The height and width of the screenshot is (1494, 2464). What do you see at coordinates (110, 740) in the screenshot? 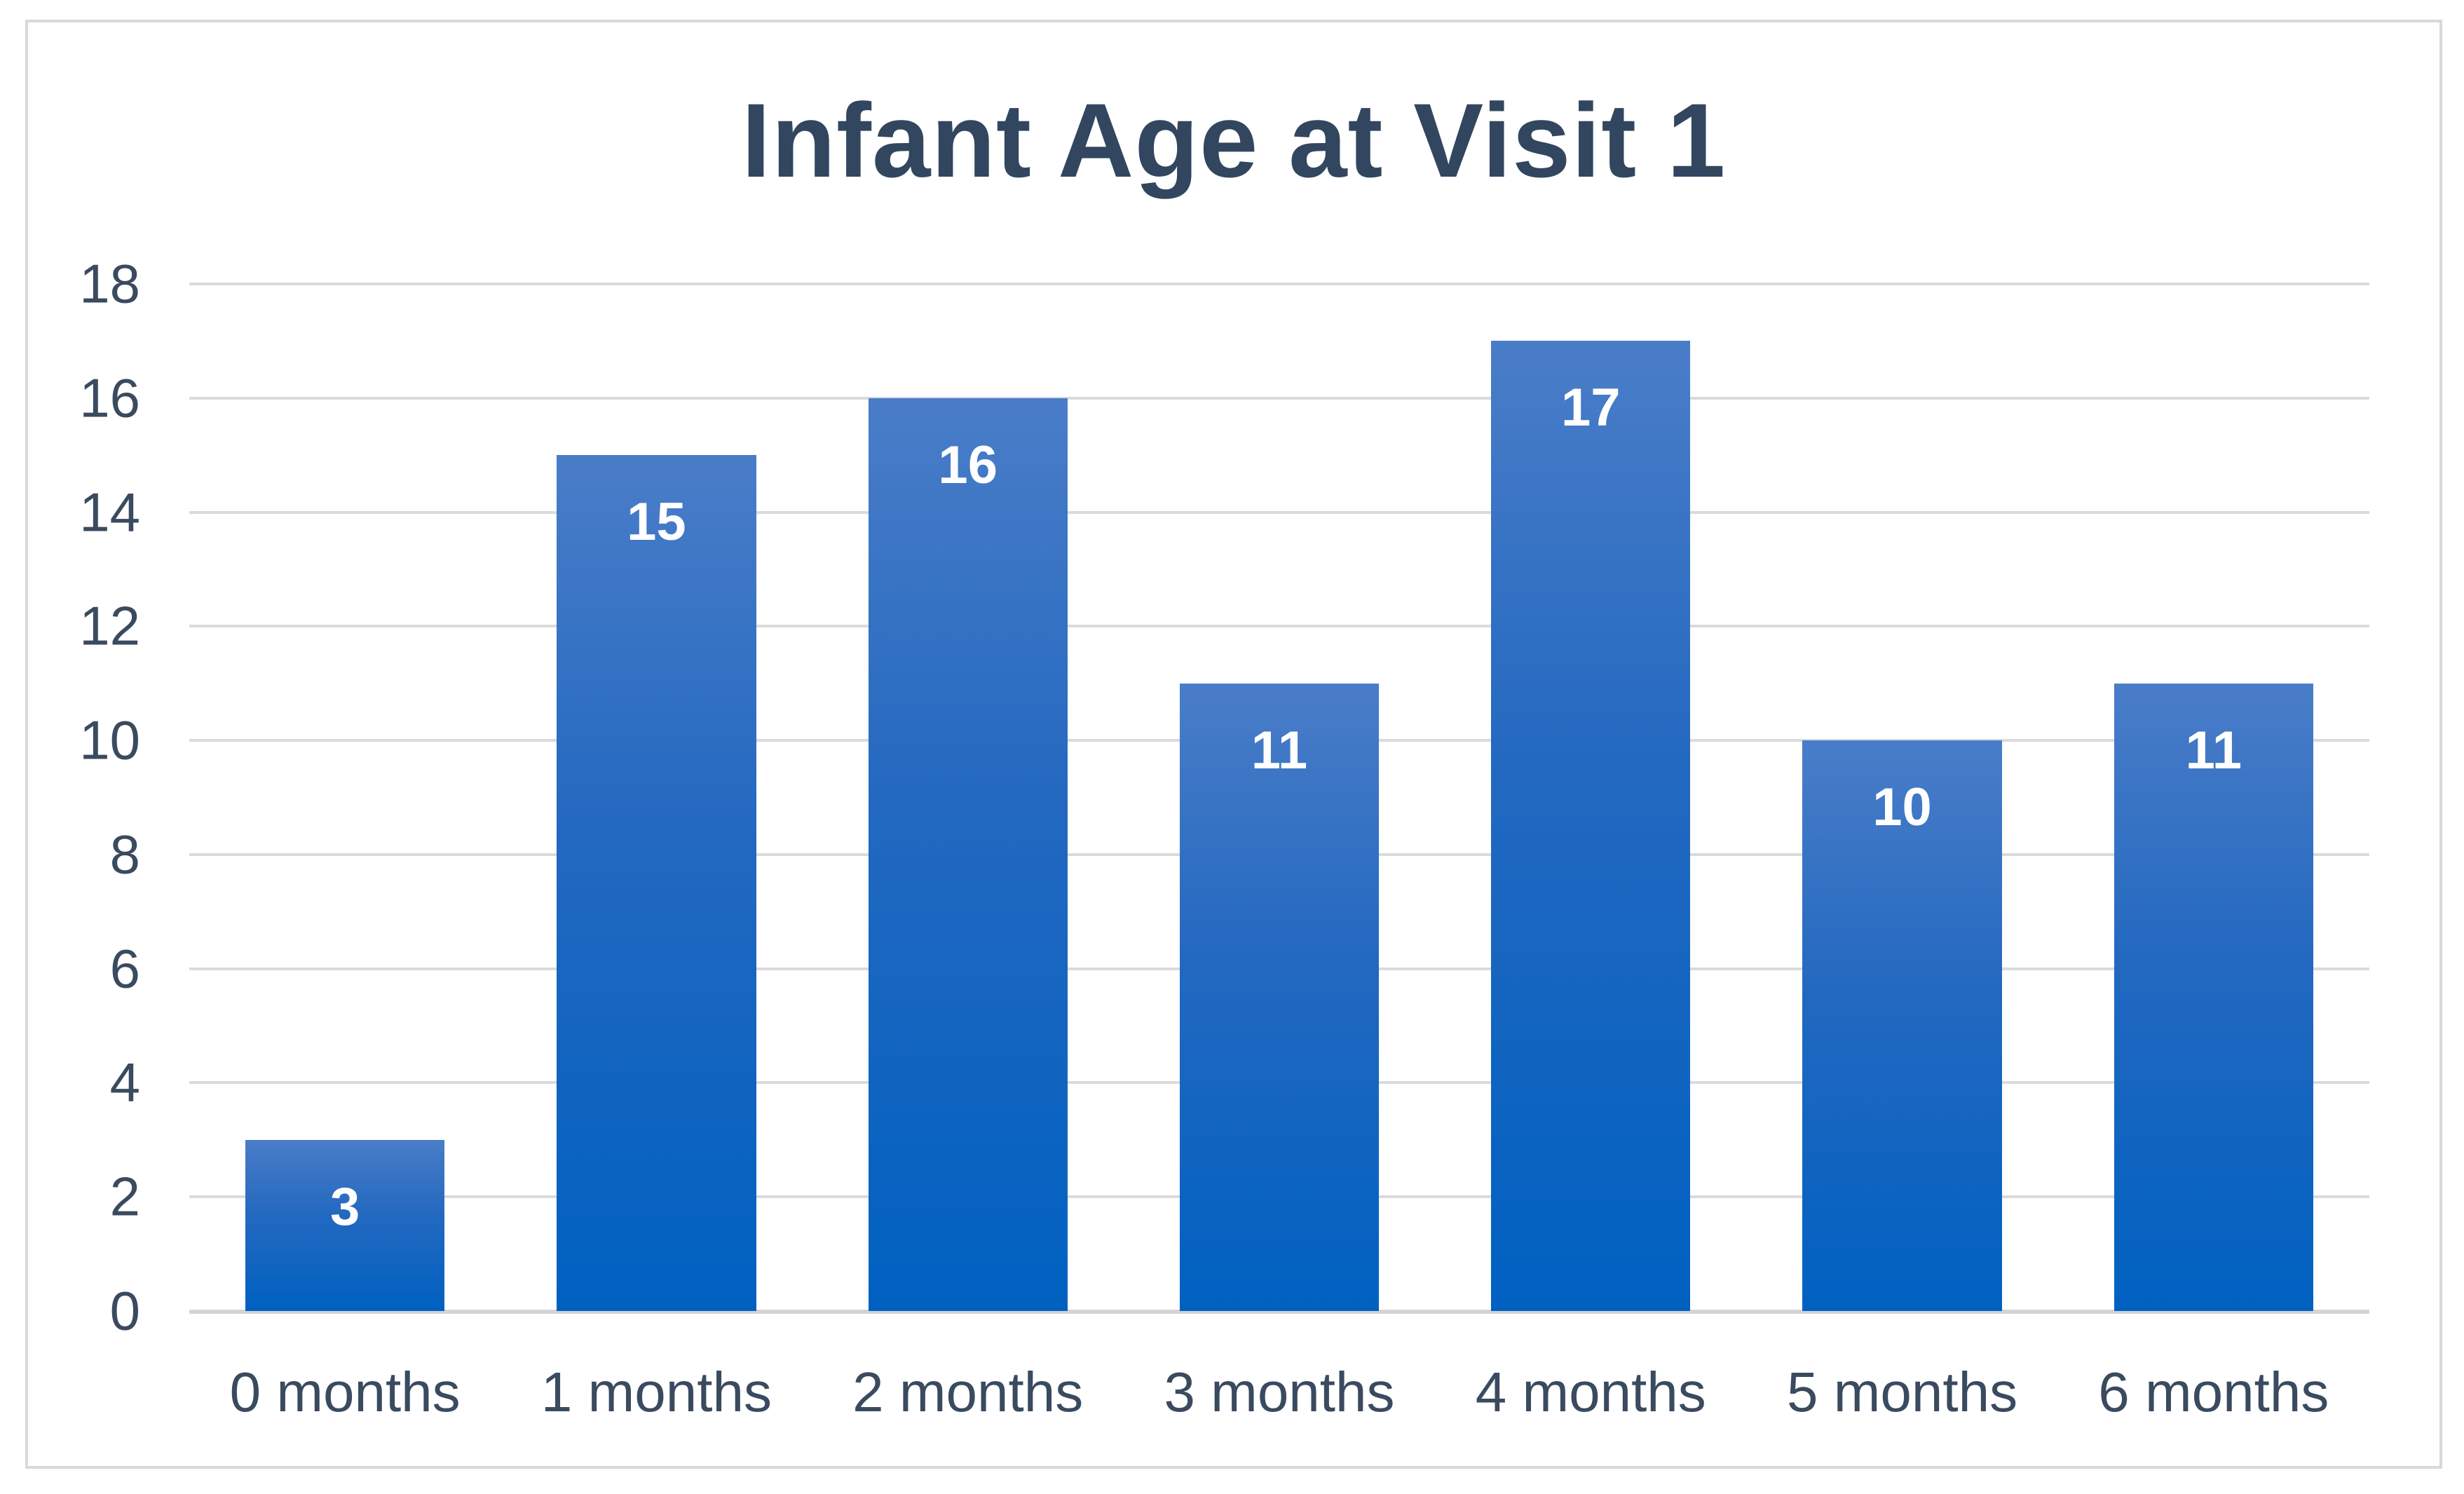
I see `y-tick-label: 10` at bounding box center [110, 740].